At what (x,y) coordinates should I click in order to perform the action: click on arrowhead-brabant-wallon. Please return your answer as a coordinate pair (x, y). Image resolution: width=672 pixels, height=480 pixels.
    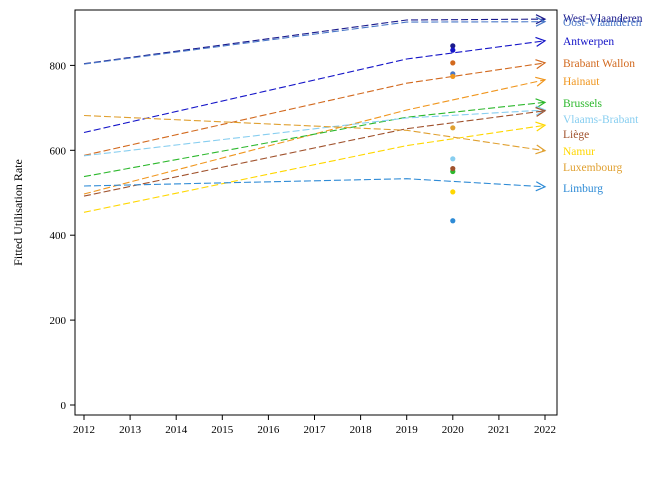
    Looking at the image, I should click on (541, 64).